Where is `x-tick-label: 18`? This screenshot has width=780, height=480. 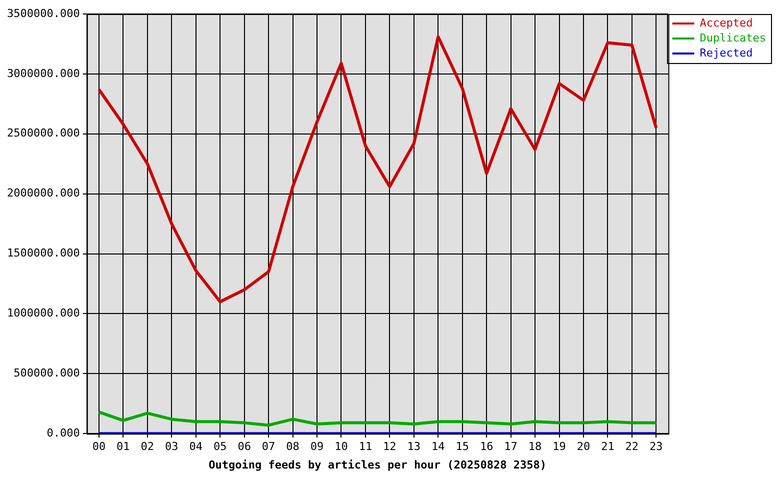
x-tick-label: 18 is located at coordinates (535, 447).